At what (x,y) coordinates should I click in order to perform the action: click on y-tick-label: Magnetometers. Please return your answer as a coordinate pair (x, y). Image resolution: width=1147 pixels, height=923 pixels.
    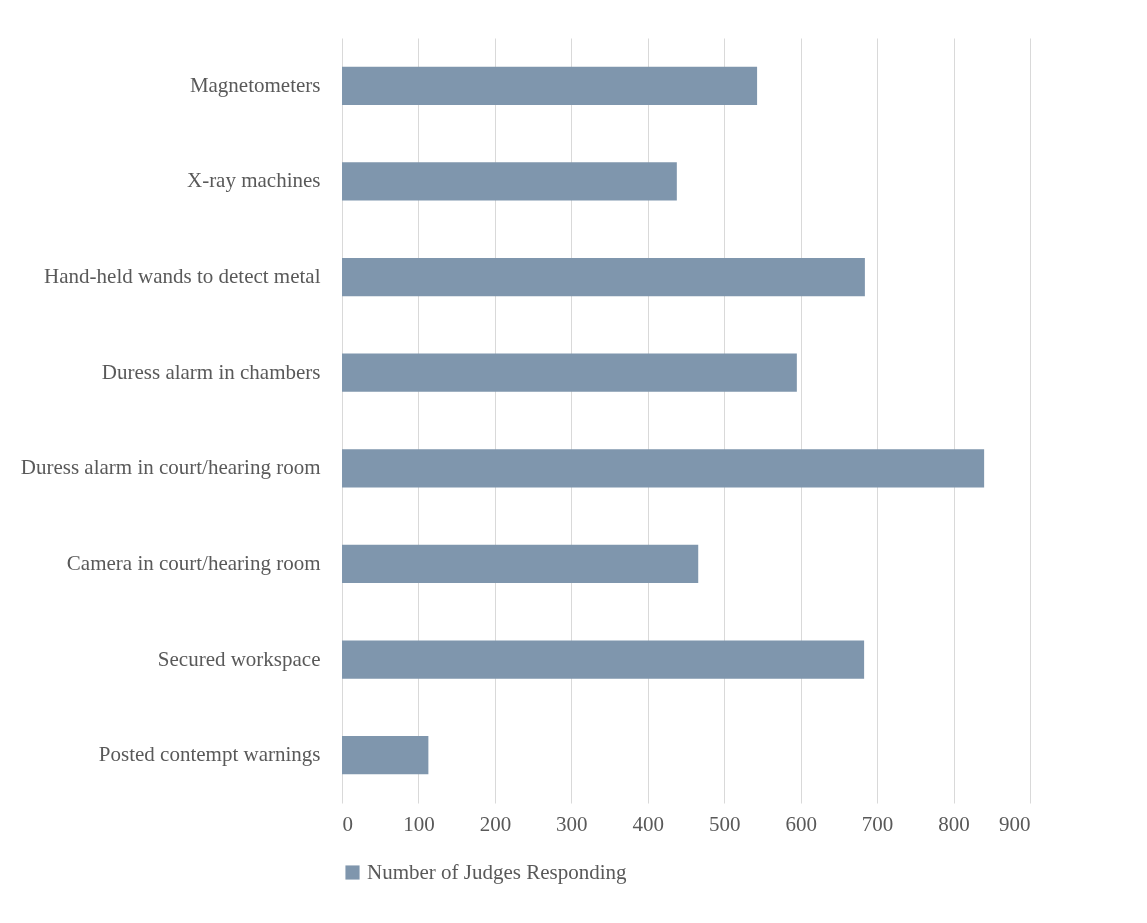
    Looking at the image, I should click on (255, 84).